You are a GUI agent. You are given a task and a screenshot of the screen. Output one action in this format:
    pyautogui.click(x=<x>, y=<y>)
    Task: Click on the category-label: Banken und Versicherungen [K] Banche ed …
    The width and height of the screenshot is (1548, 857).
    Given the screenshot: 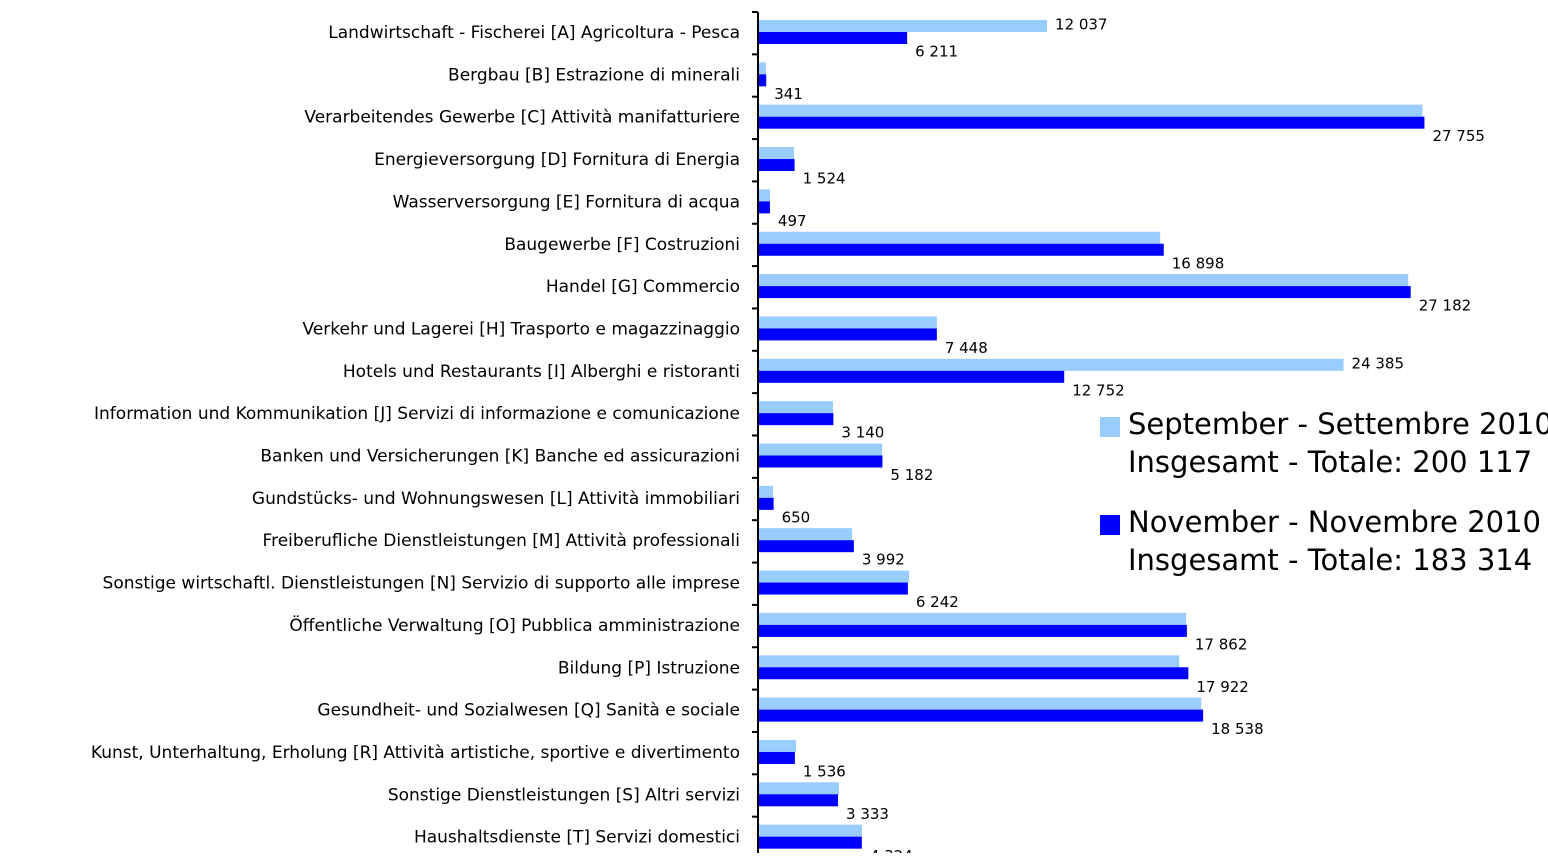 What is the action you would take?
    pyautogui.click(x=500, y=457)
    